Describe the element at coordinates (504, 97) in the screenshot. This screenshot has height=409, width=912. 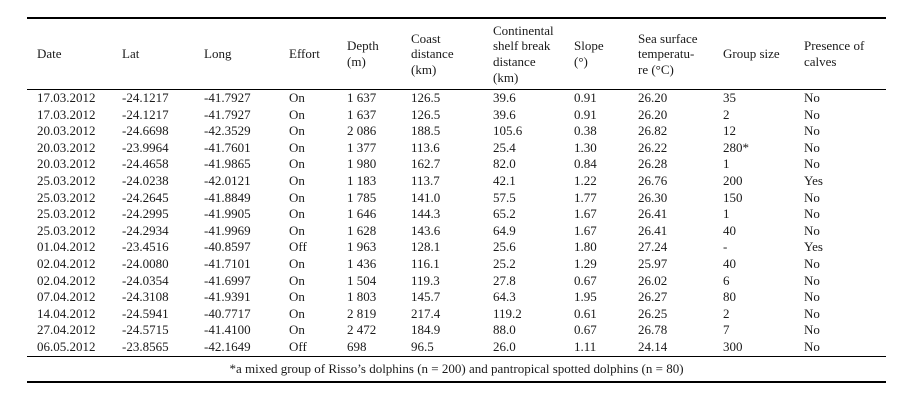
I see `cell-shelf_break_distance_km: 39.6` at that location.